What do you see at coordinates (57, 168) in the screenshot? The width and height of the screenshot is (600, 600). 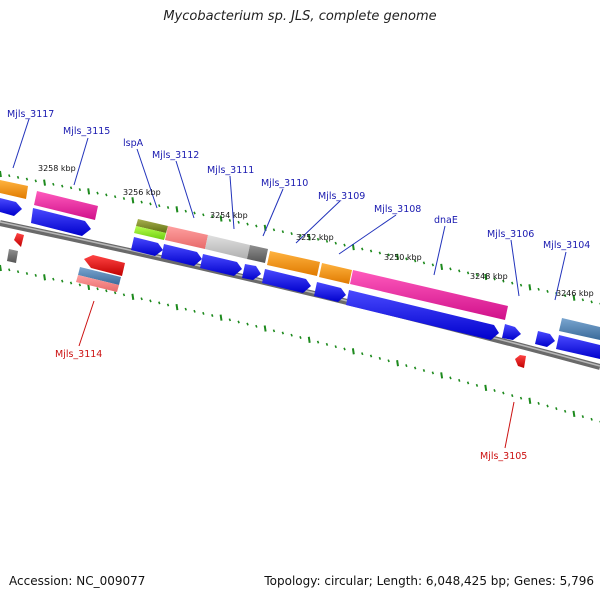 I see `kbp-label: 3258 kbp` at bounding box center [57, 168].